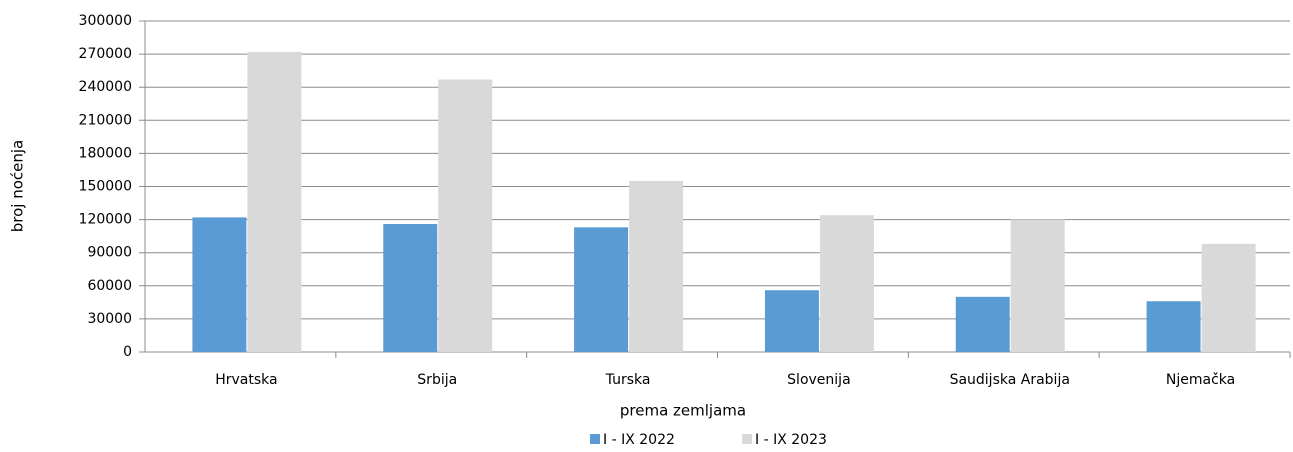 The width and height of the screenshot is (1293, 452). I want to click on x-tick-label: Hrvatska, so click(246, 380).